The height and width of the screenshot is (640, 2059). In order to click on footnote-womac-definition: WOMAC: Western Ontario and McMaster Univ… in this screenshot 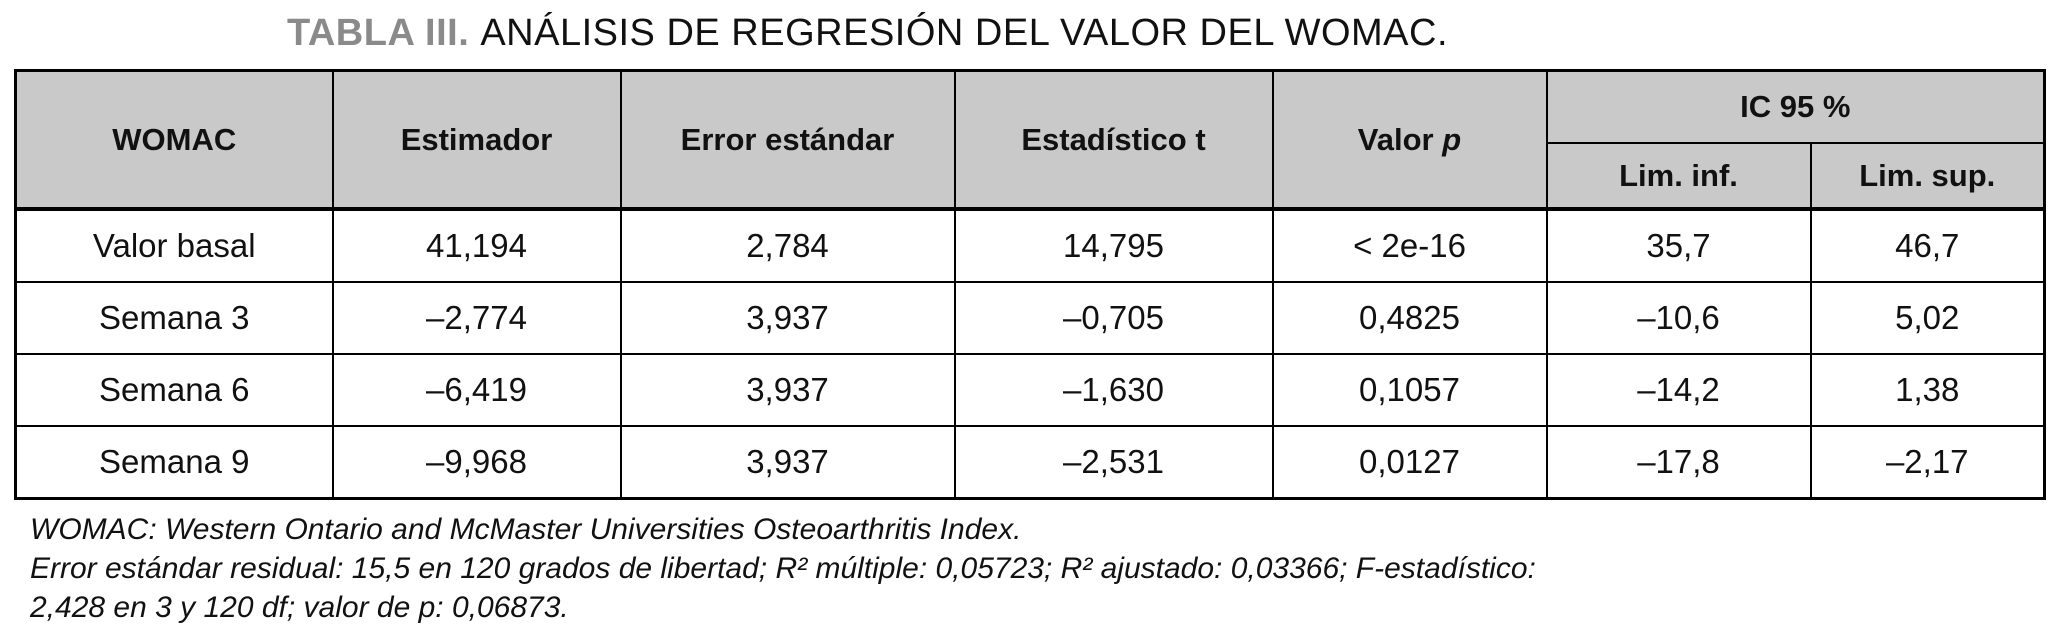, I will do `click(526, 529)`.